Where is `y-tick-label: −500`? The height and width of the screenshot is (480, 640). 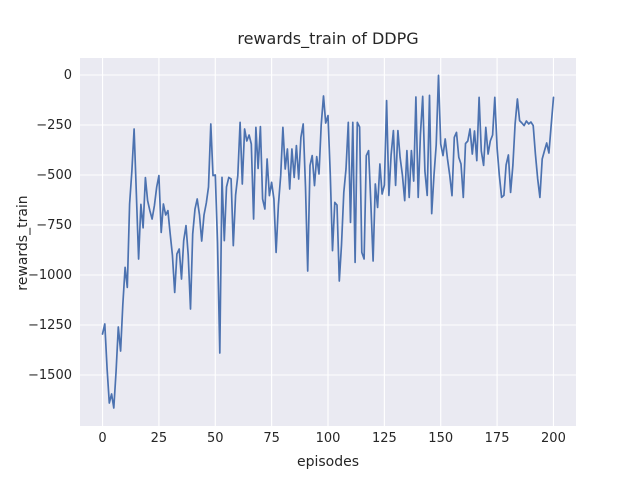
y-tick-label: −500 is located at coordinates (54, 175).